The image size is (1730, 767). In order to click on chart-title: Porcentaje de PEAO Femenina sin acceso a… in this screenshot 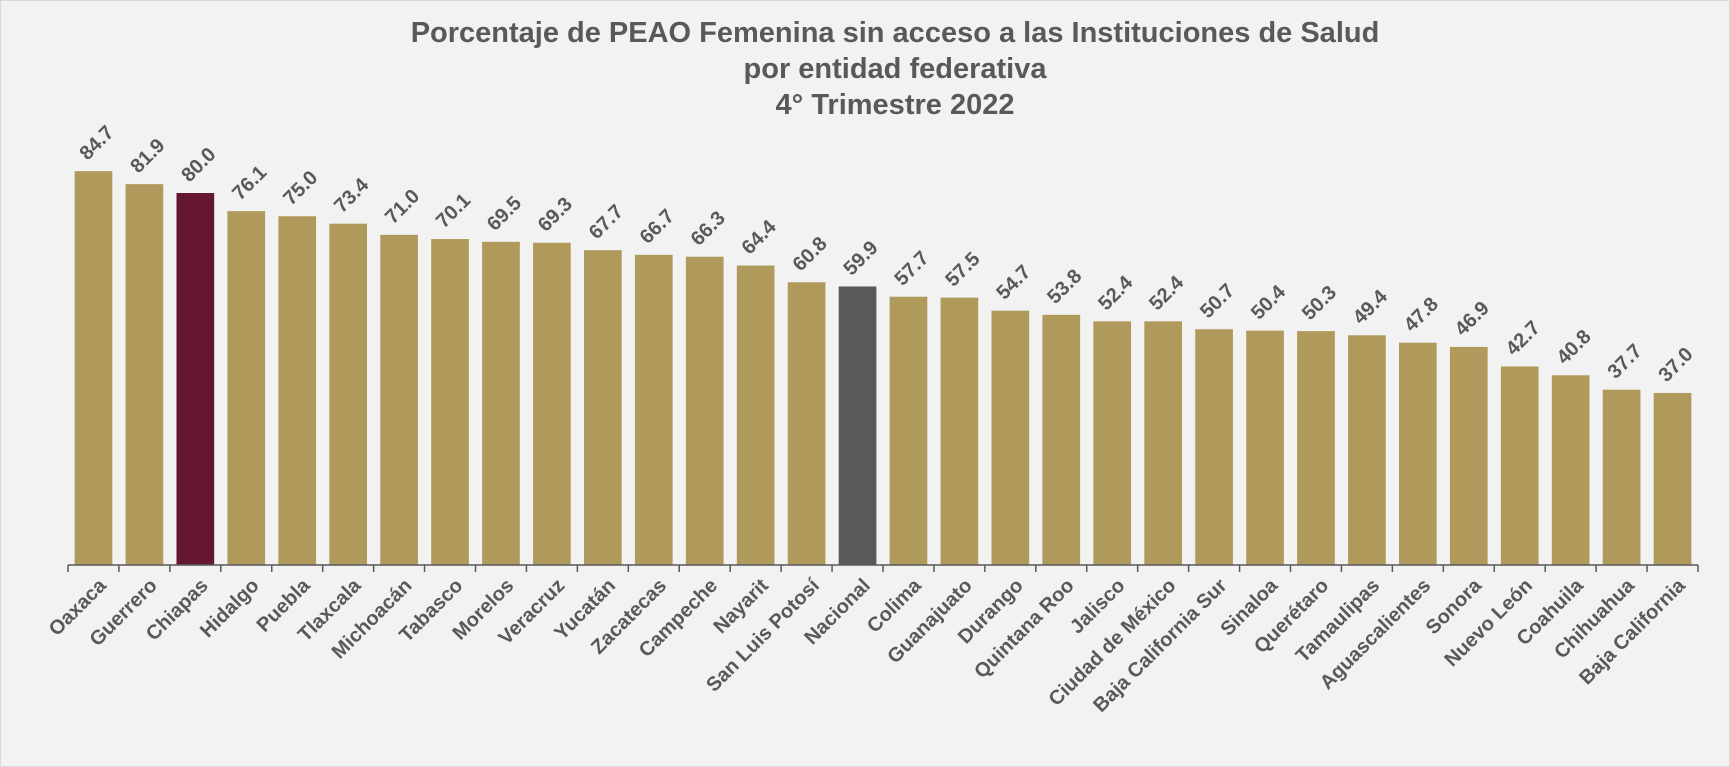, I will do `click(895, 33)`.